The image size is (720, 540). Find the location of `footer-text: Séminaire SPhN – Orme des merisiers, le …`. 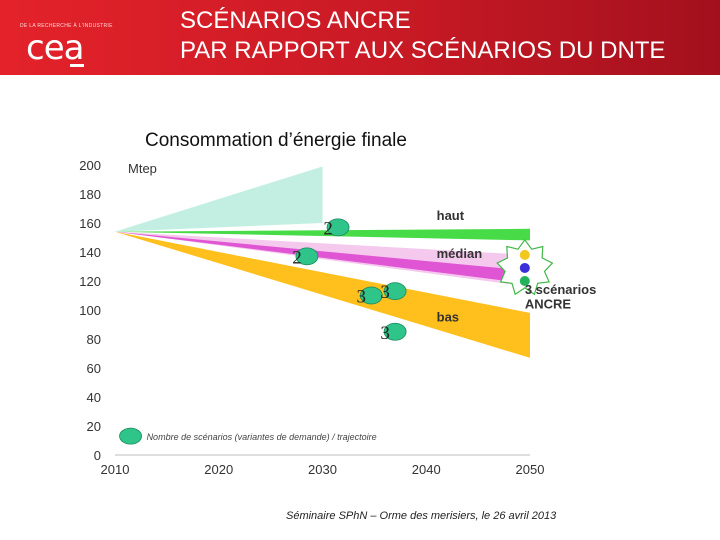

footer-text: Séminaire SPhN – Orme des merisiers, le … is located at coordinates (421, 516).